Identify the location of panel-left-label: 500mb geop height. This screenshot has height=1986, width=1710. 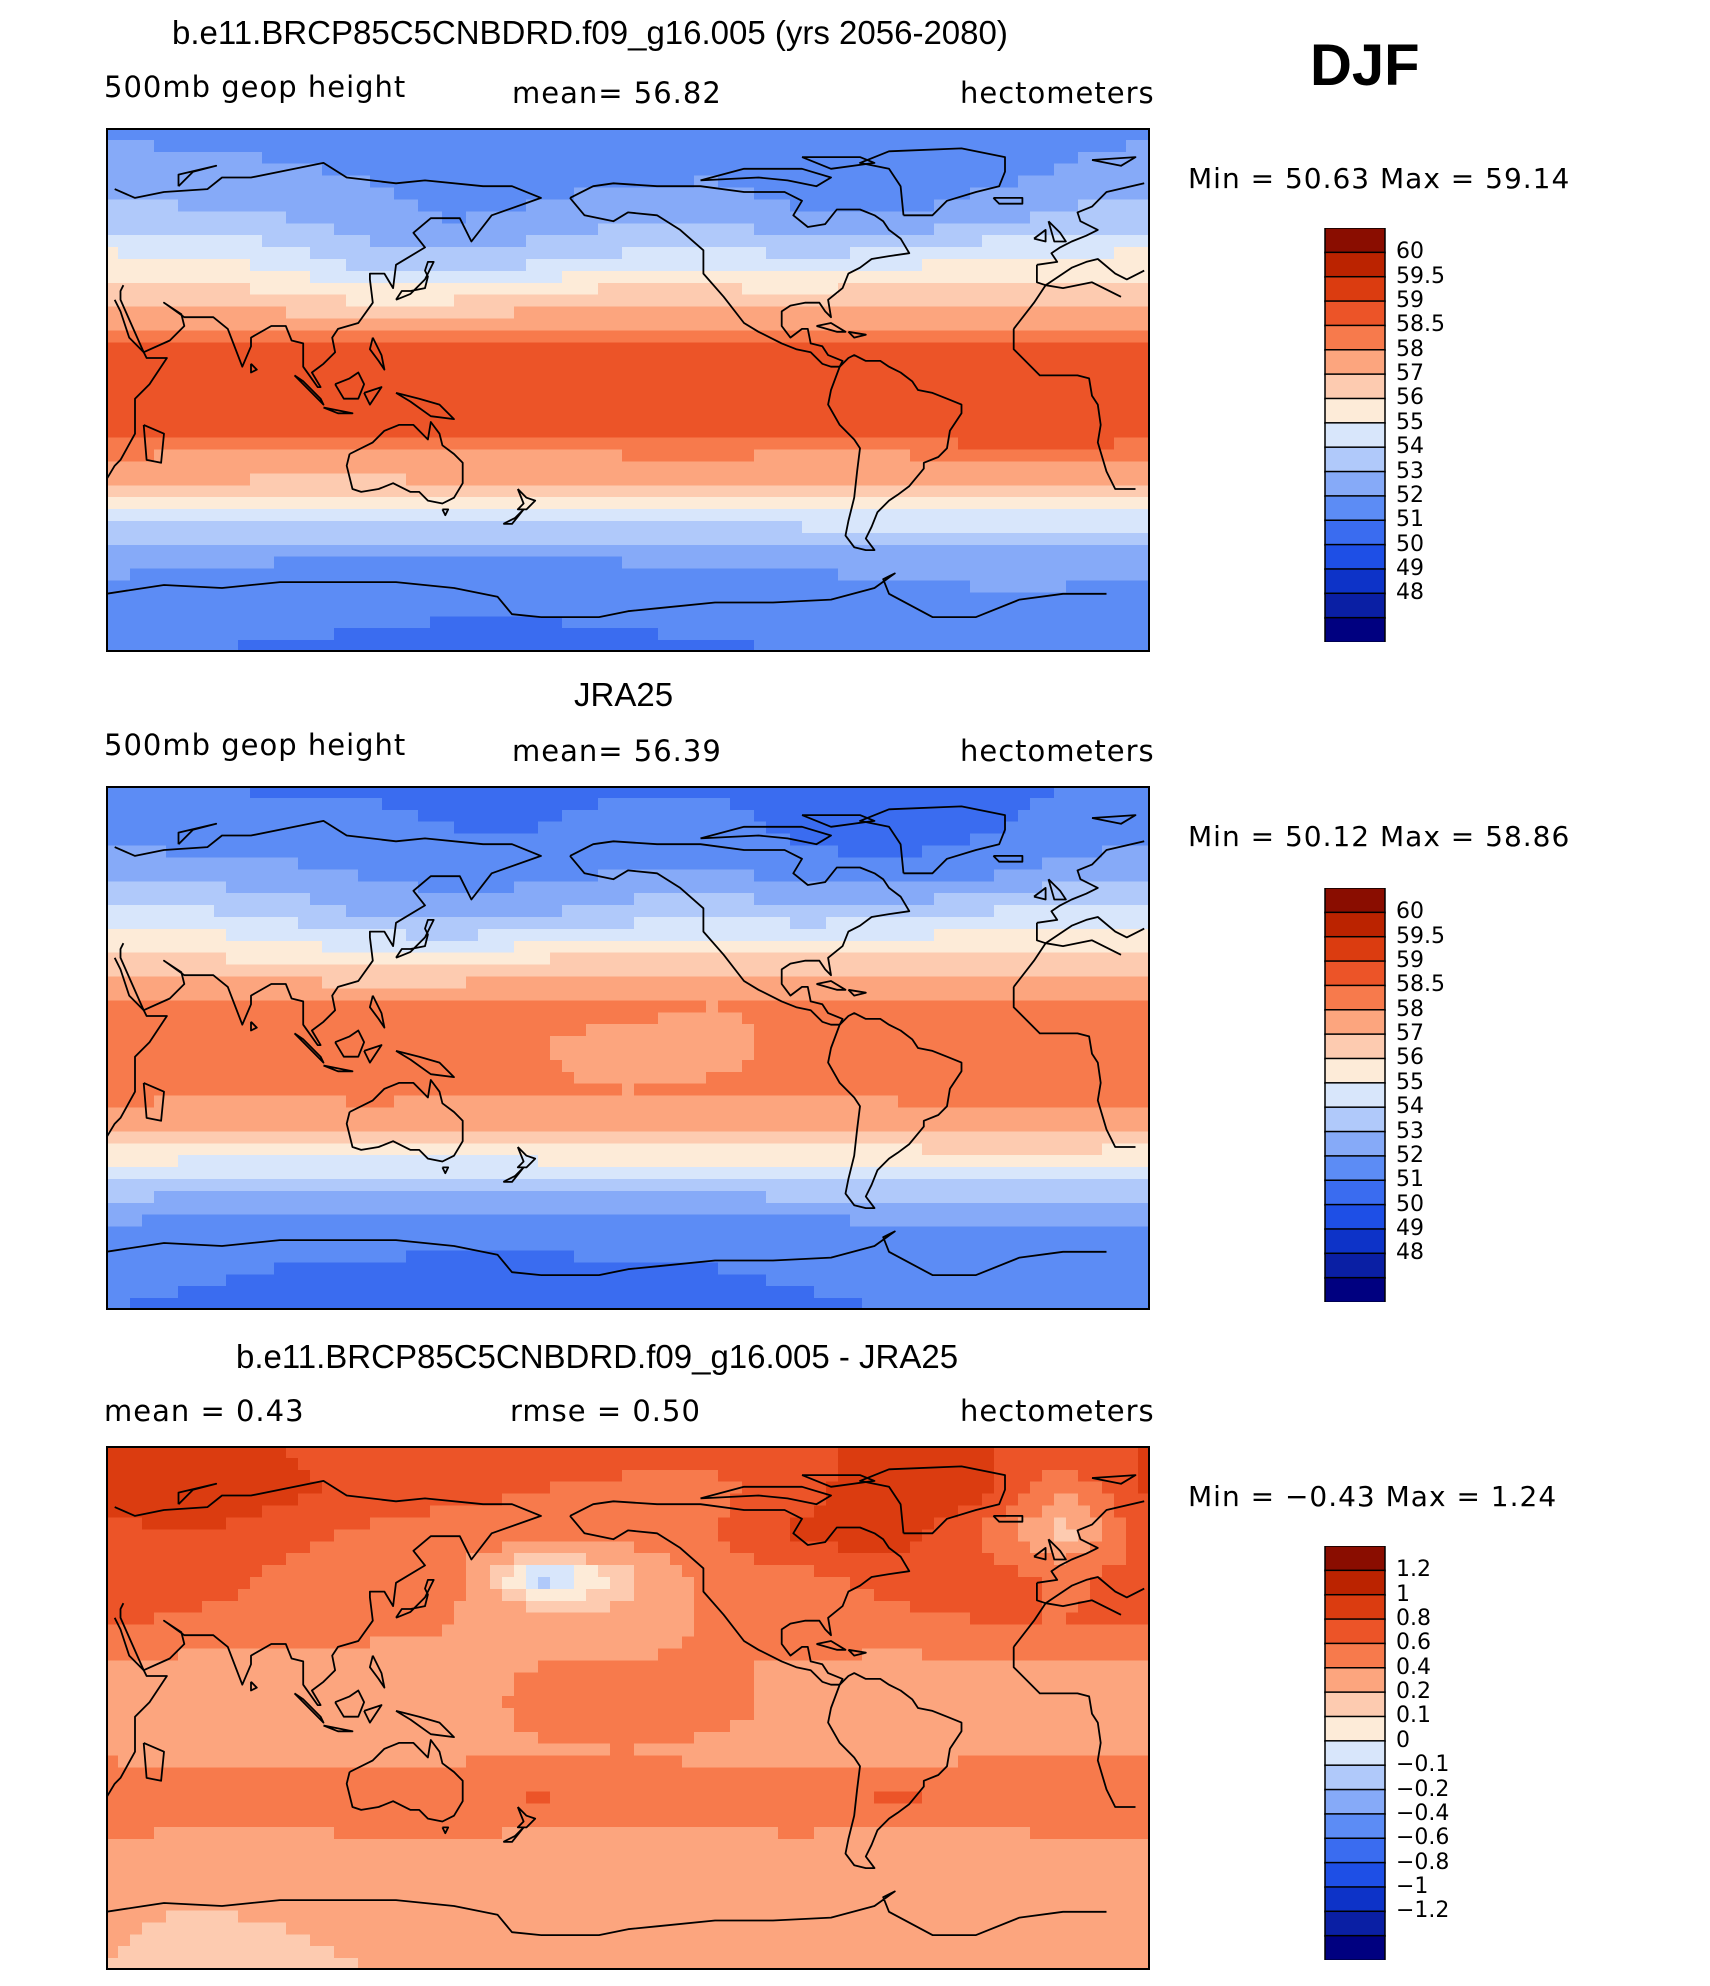
(255, 87).